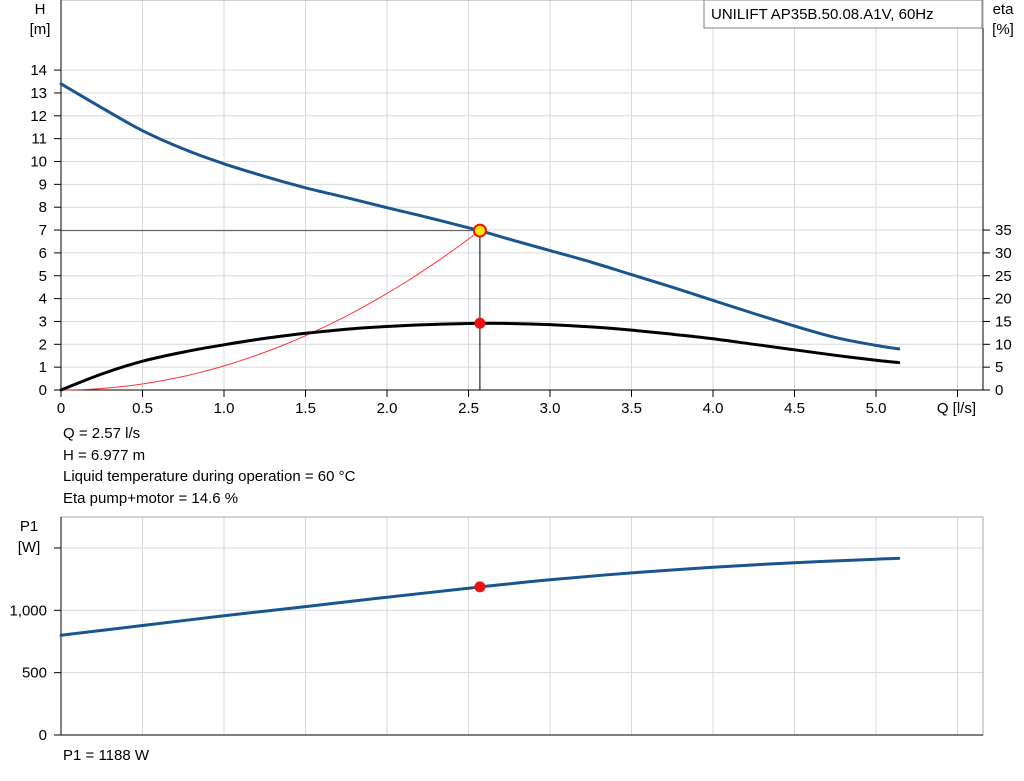 Image resolution: width=1024 pixels, height=781 pixels. What do you see at coordinates (29, 526) in the screenshot?
I see `p1-axis-title: P1` at bounding box center [29, 526].